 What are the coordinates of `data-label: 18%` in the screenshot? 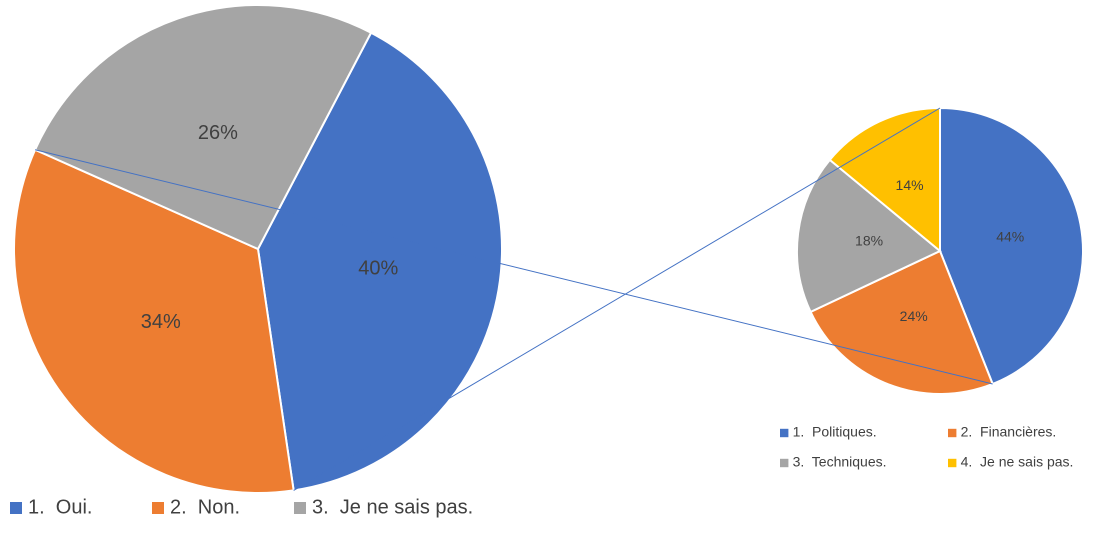 It's located at (869, 241).